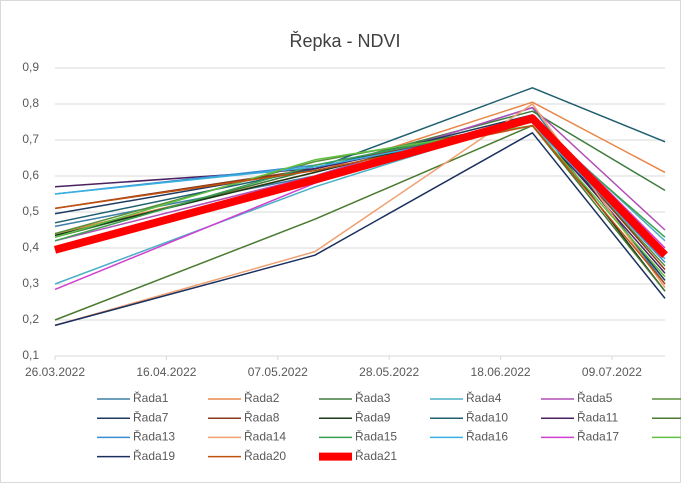  I want to click on x-tick-label: 09.07.2022, so click(612, 372).